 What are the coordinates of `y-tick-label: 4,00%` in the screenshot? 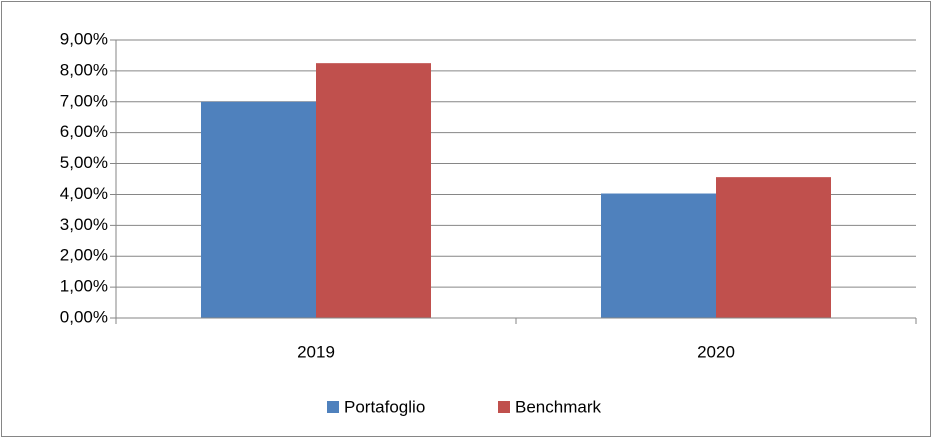 It's located at (84, 193).